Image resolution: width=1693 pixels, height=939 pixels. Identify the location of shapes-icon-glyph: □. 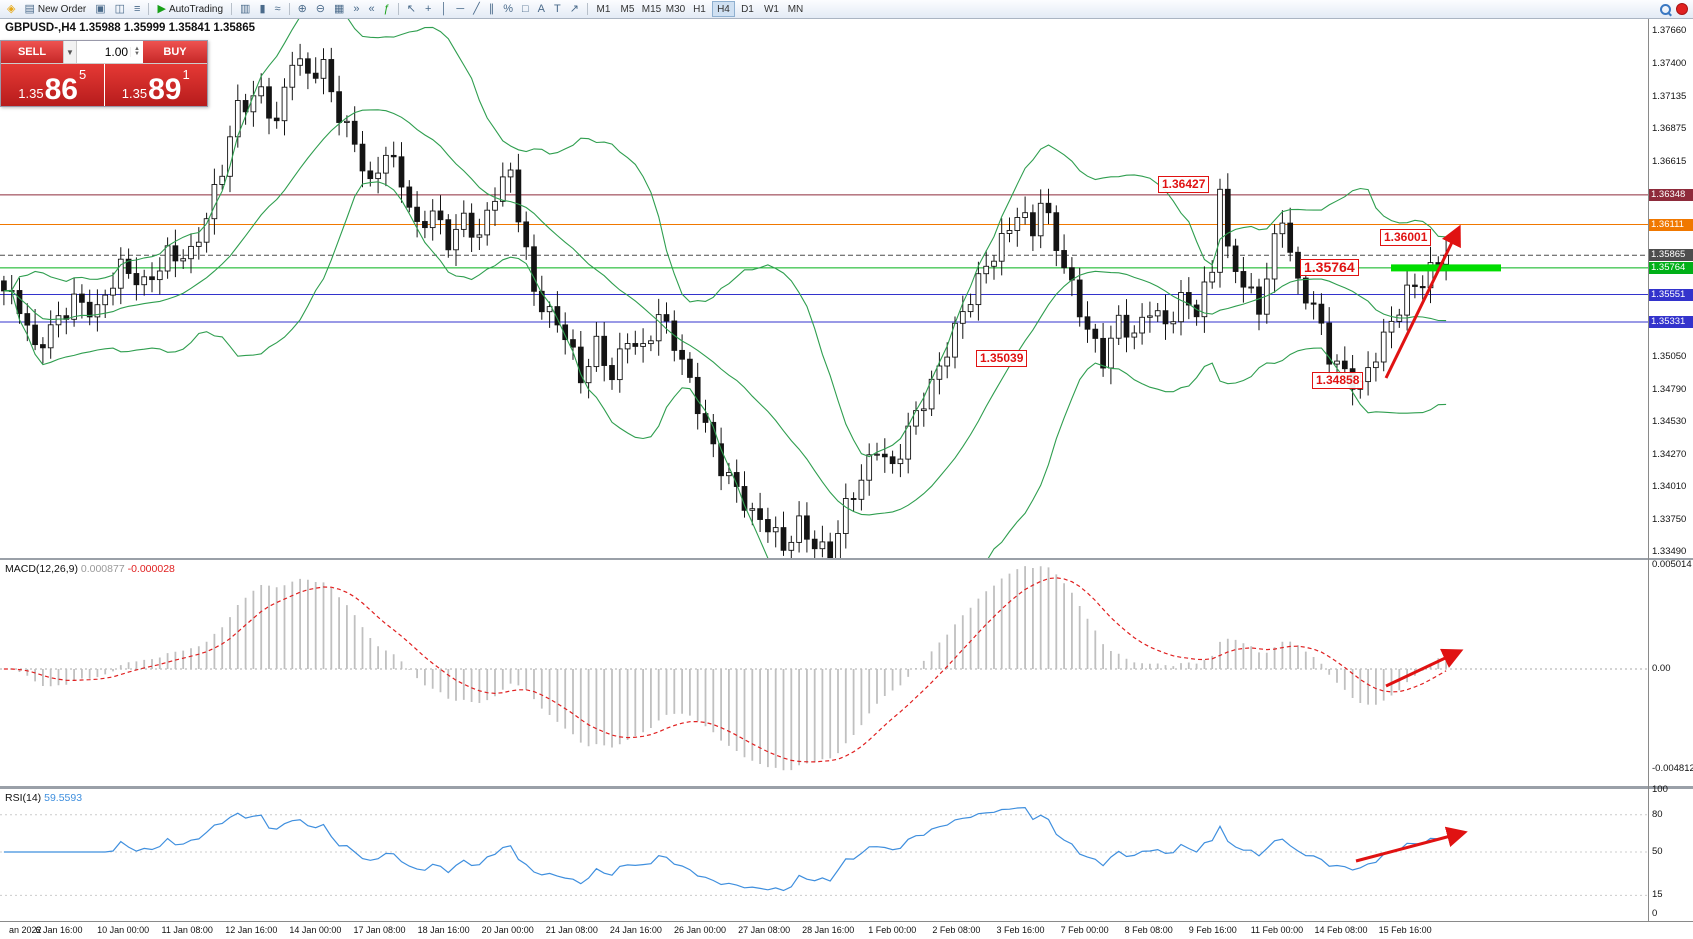
(525, 8).